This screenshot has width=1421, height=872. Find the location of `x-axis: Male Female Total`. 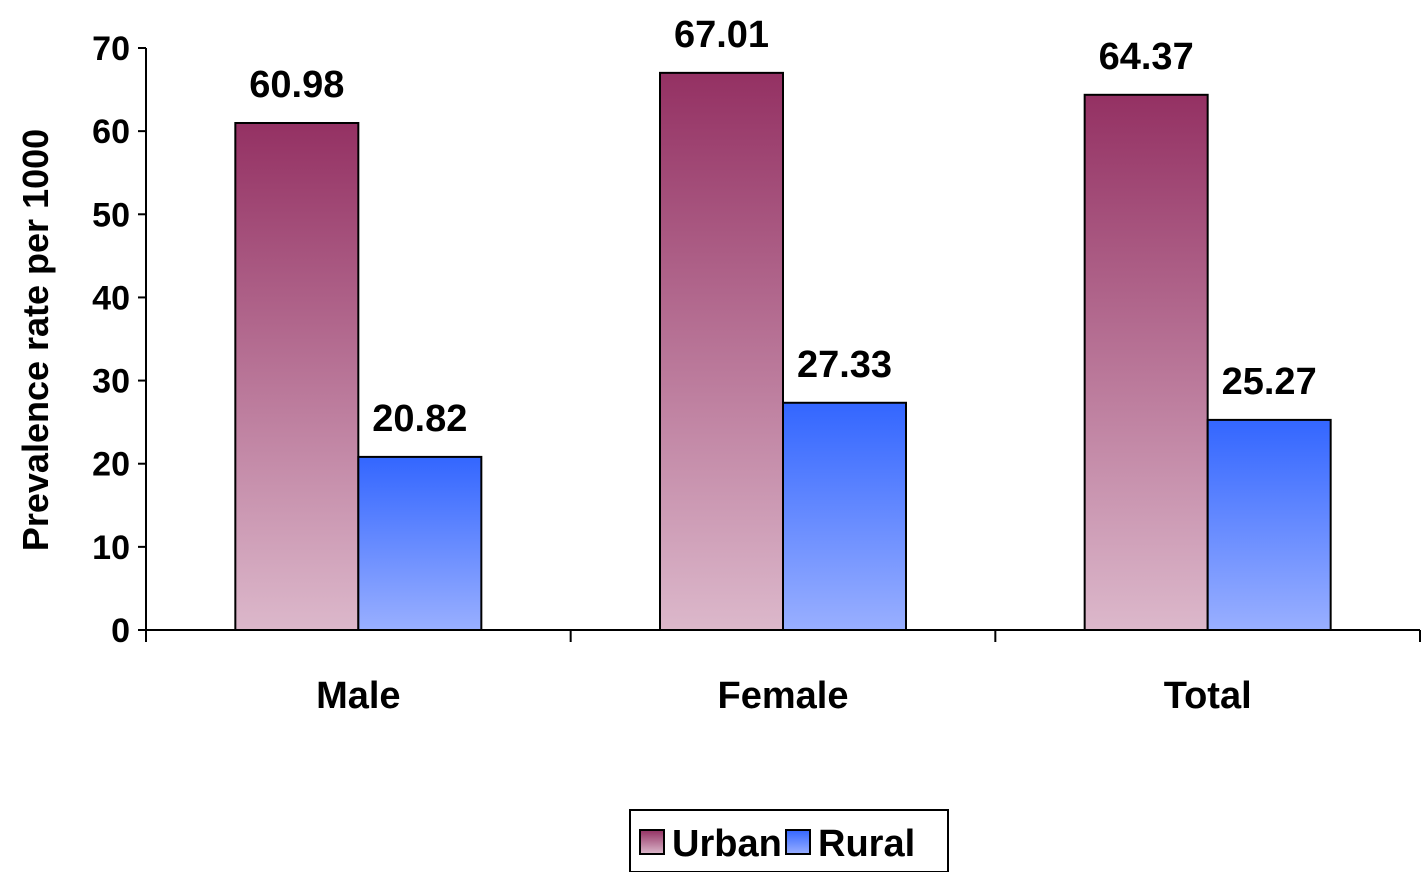

x-axis: Male Female Total is located at coordinates (783, 673).